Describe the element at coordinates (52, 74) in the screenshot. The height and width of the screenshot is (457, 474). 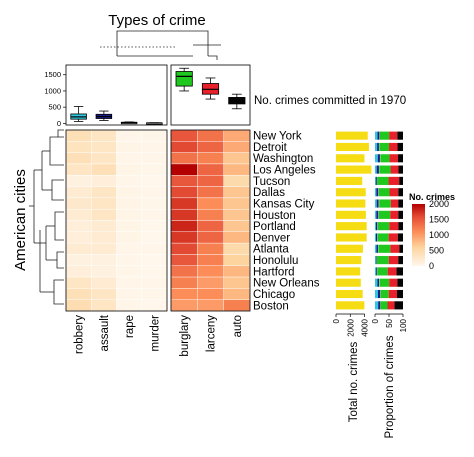
I see `boxplot-tick-label: 1500` at that location.